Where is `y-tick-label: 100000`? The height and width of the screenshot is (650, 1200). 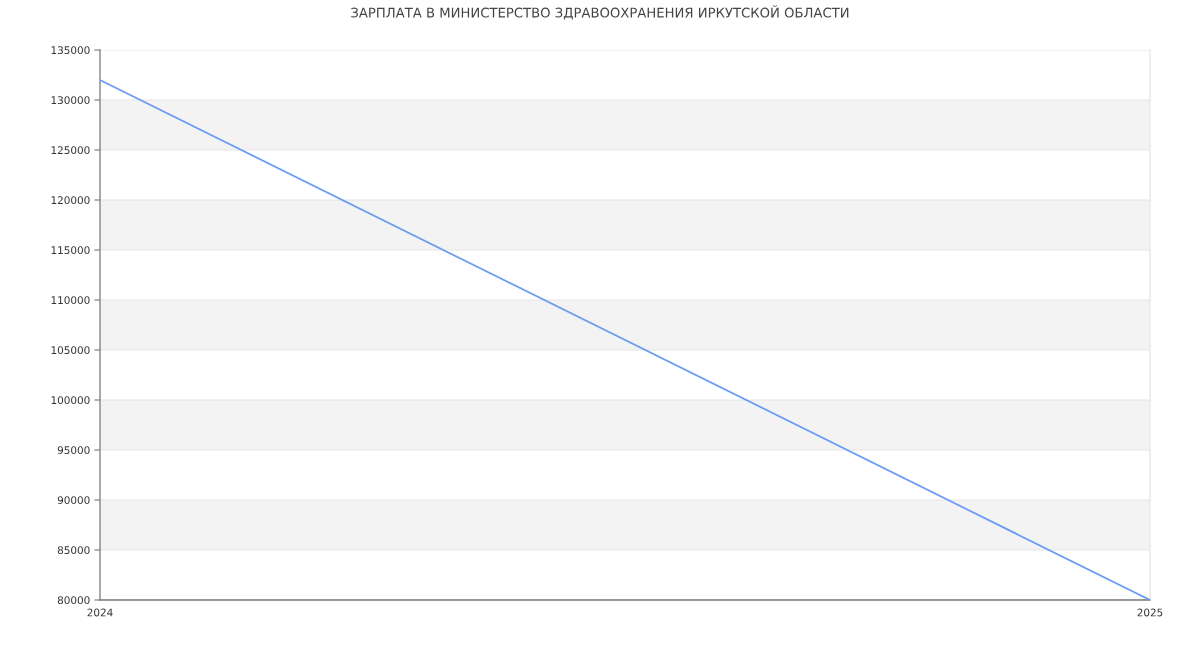
y-tick-label: 100000 is located at coordinates (70, 400).